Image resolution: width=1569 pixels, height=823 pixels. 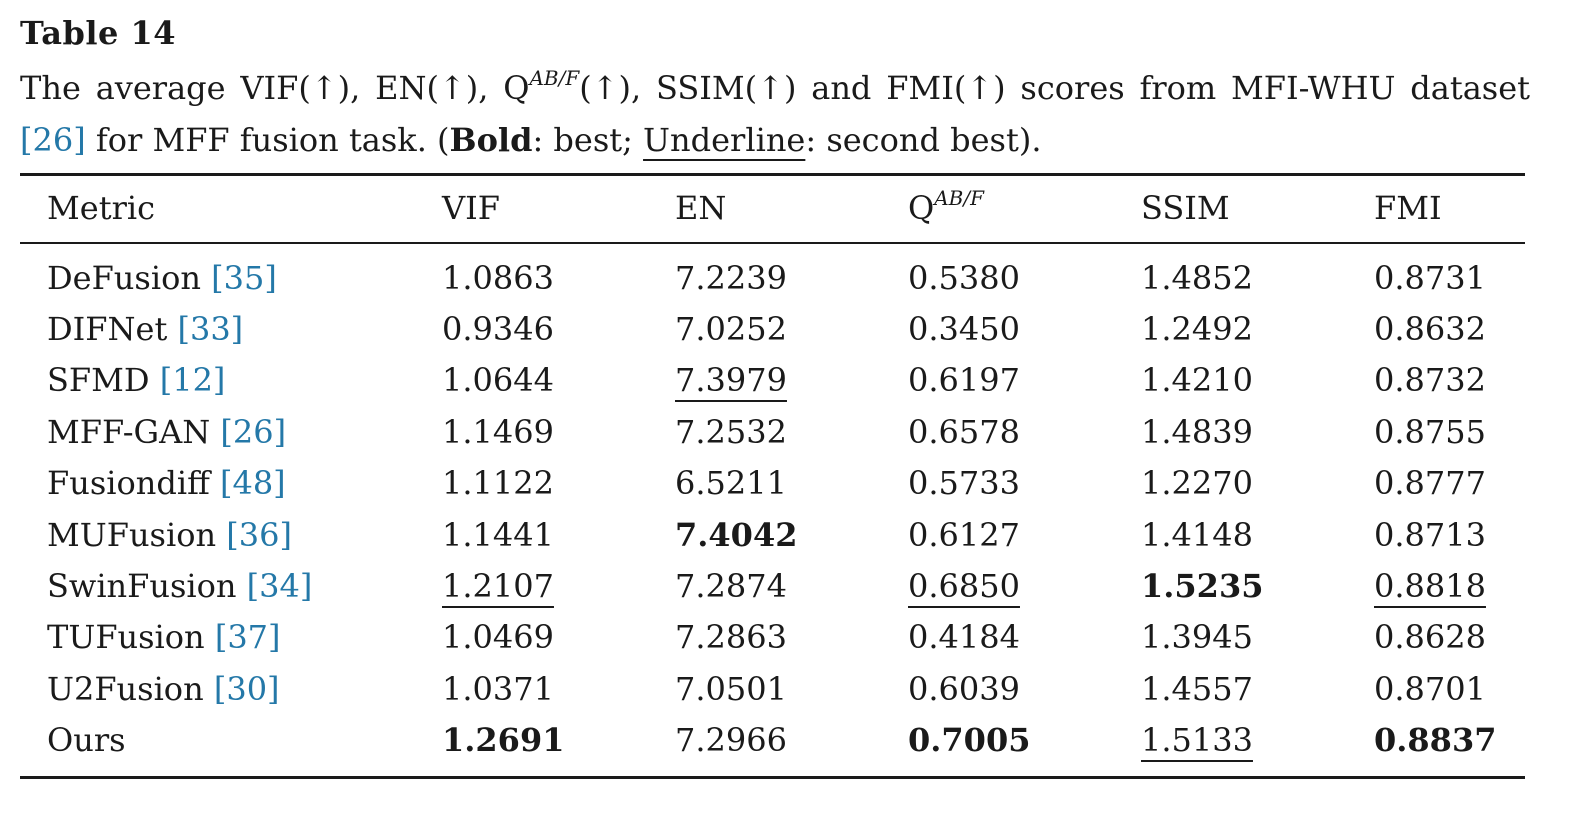 What do you see at coordinates (964, 380) in the screenshot?
I see `qabf-value: 0.6197` at bounding box center [964, 380].